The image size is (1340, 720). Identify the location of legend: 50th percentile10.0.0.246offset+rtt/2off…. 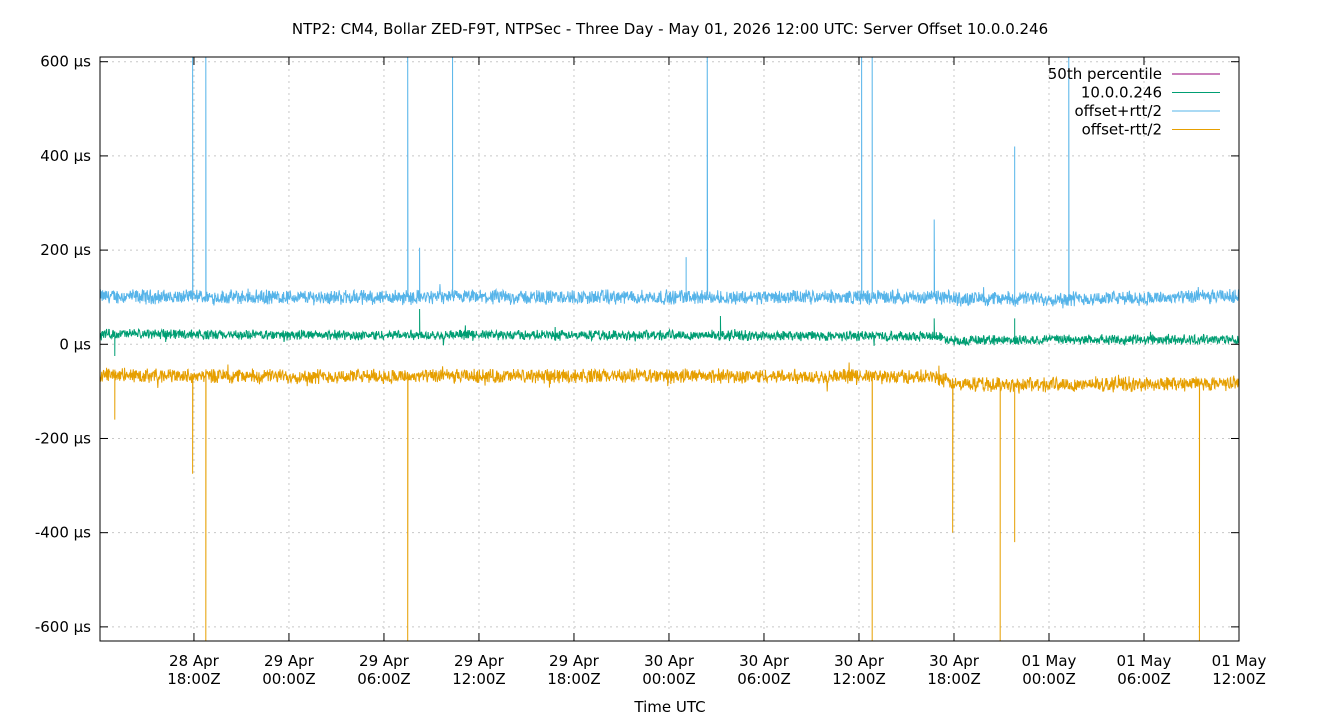
(1134, 102).